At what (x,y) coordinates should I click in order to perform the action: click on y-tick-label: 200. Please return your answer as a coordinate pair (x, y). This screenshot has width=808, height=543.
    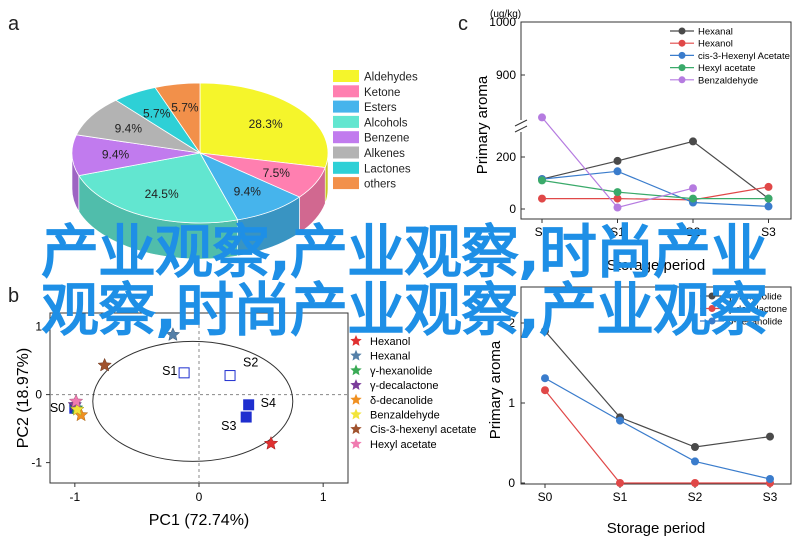
    Looking at the image, I should click on (506, 157).